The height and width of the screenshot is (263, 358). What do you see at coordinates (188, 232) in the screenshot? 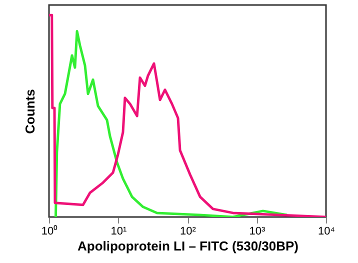
I see `x-tick-label: 10²` at bounding box center [188, 232].